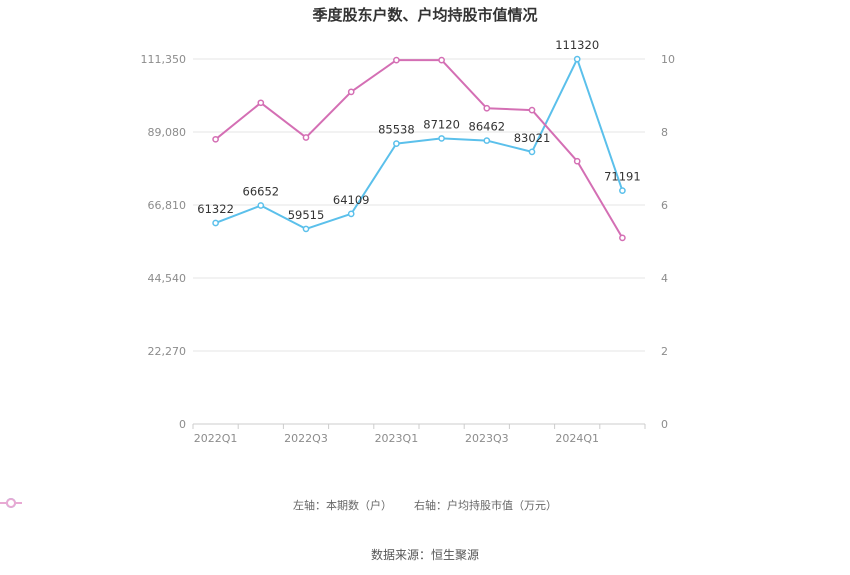 This screenshot has width=850, height=575. I want to click on y-left-tick-label: 89,080, so click(167, 132).